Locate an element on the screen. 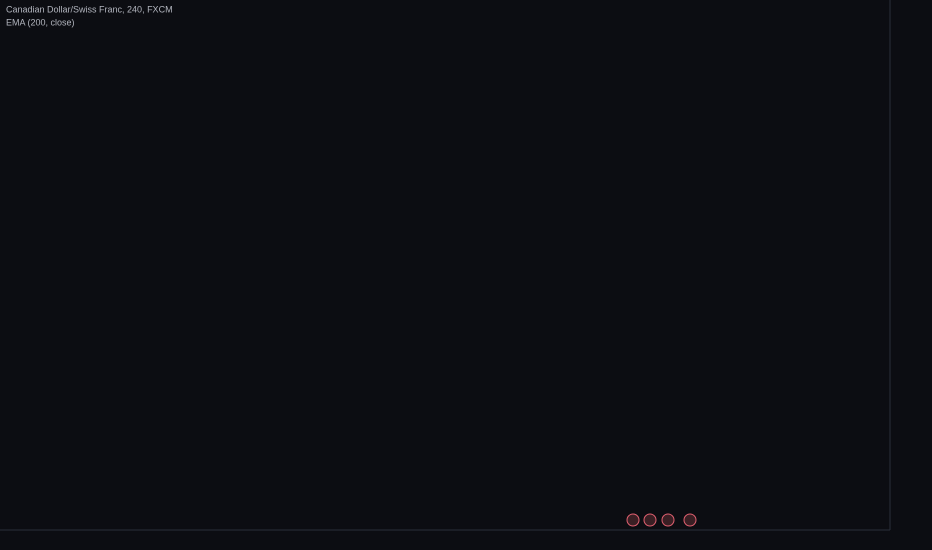 The image size is (932, 550). chart-title: Canadian Dollar/Swiss Franc, 240, FXCM is located at coordinates (89, 9).